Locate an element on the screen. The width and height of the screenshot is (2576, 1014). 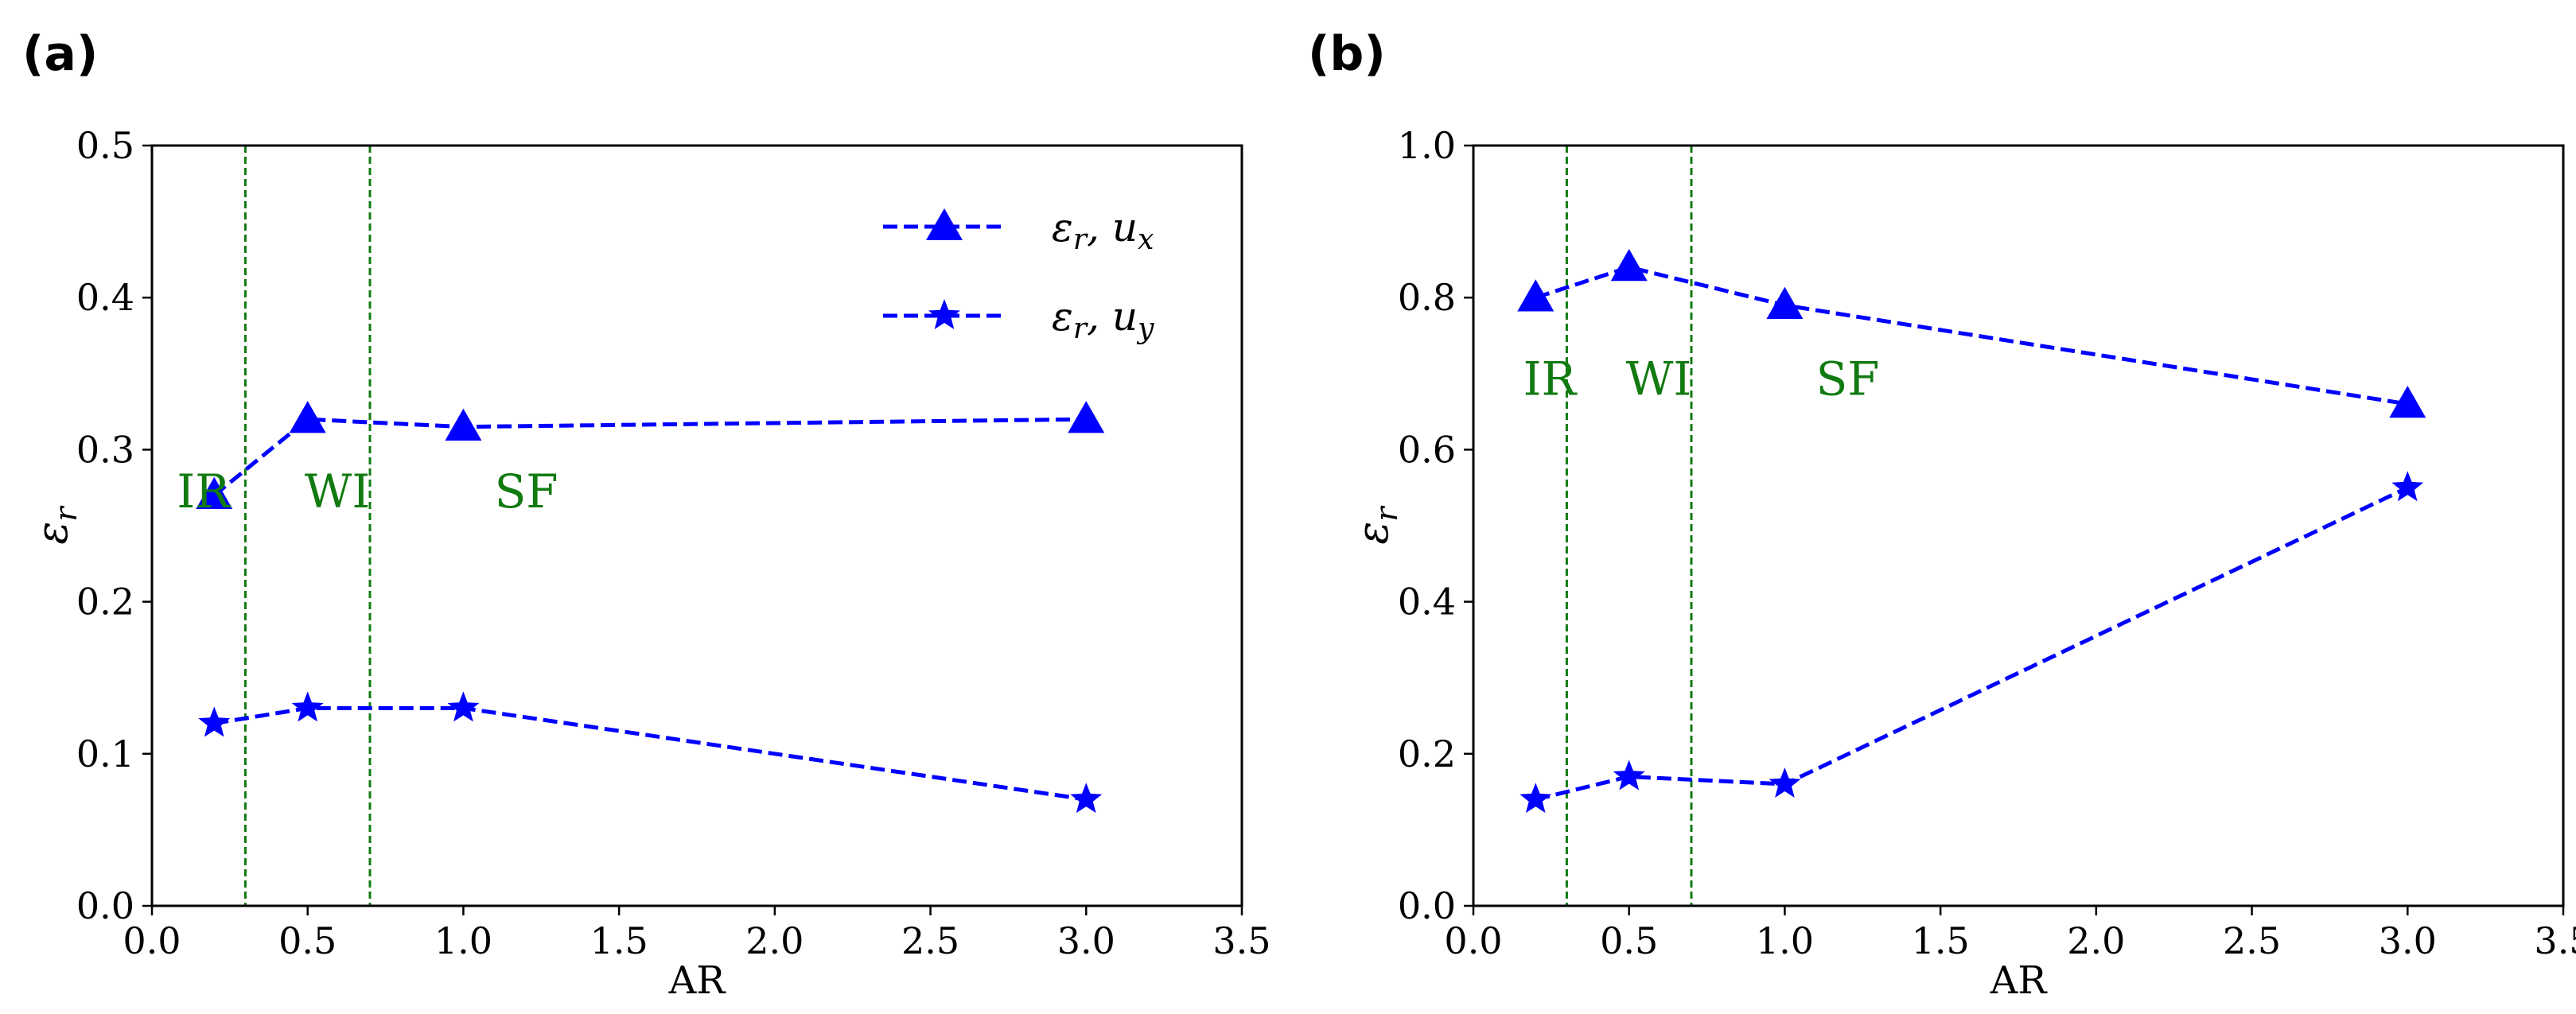
vlines-b is located at coordinates (1629, 526).